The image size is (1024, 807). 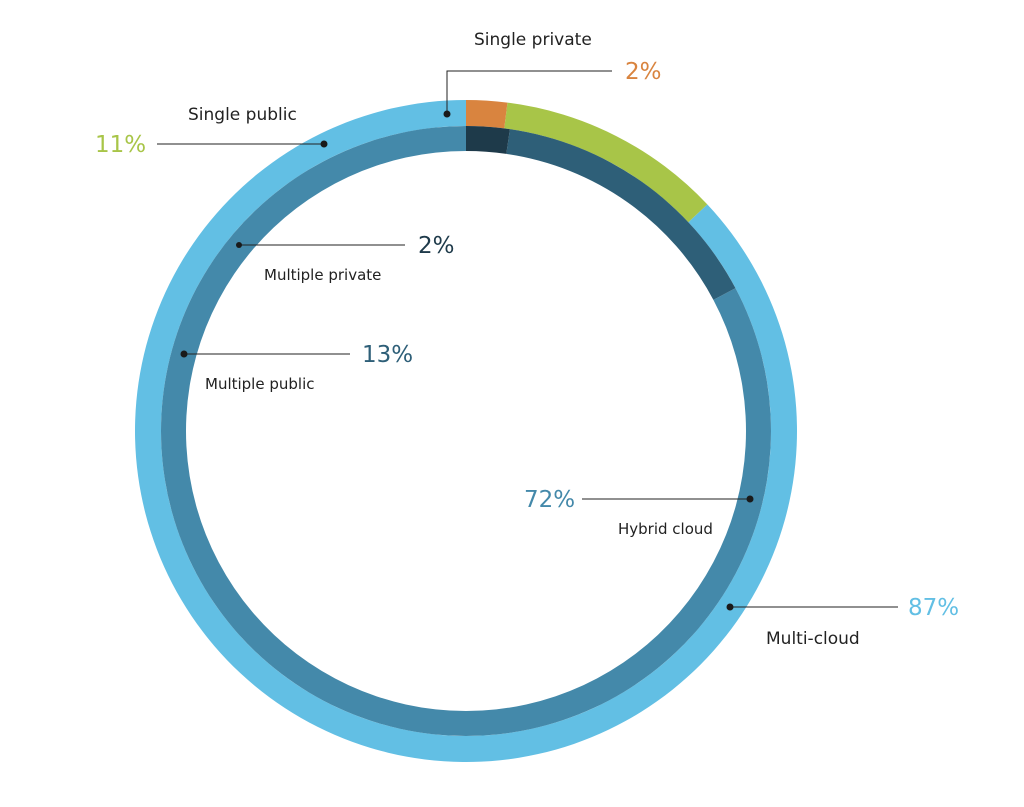 What do you see at coordinates (488, 140) in the screenshot?
I see `slice-multiple-private` at bounding box center [488, 140].